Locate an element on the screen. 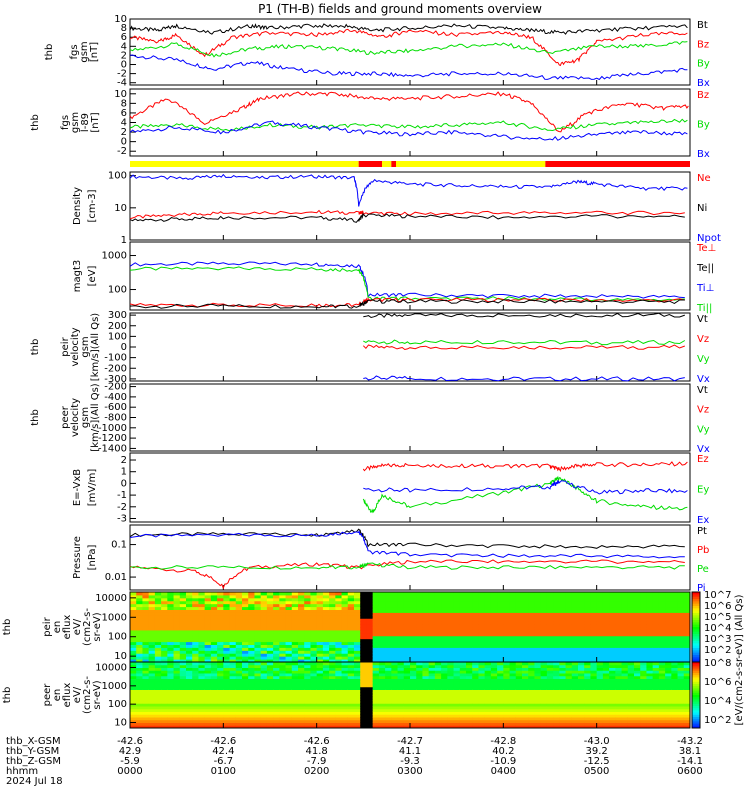 The width and height of the screenshot is (750, 800). colorbar-cell is located at coordinates (696, 665).